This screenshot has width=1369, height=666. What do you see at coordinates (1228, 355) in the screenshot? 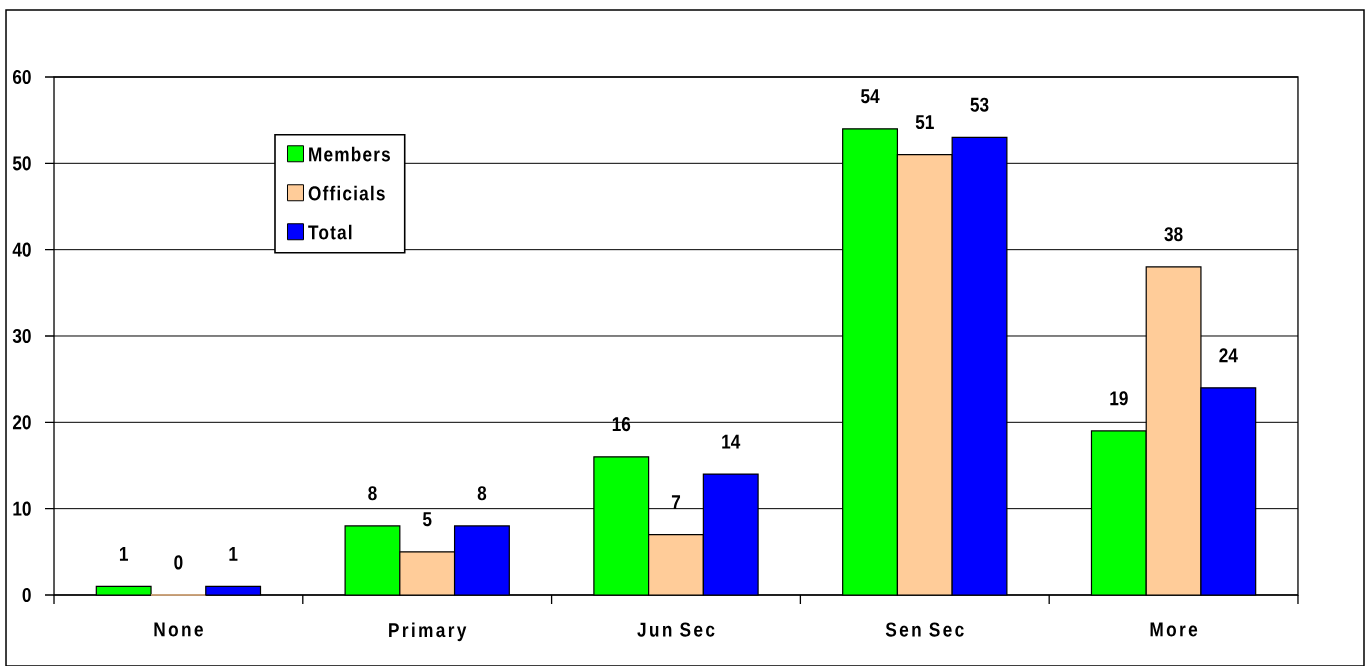
I see `data-label: 24` at bounding box center [1228, 355].